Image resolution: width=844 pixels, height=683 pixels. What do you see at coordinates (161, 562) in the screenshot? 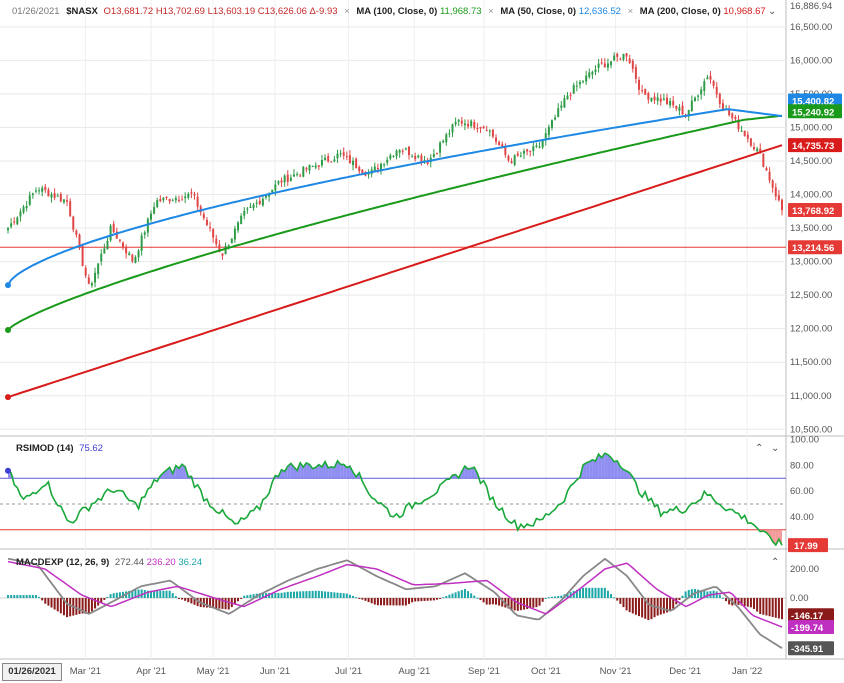
I see `macd-signal-value: 236.20` at bounding box center [161, 562].